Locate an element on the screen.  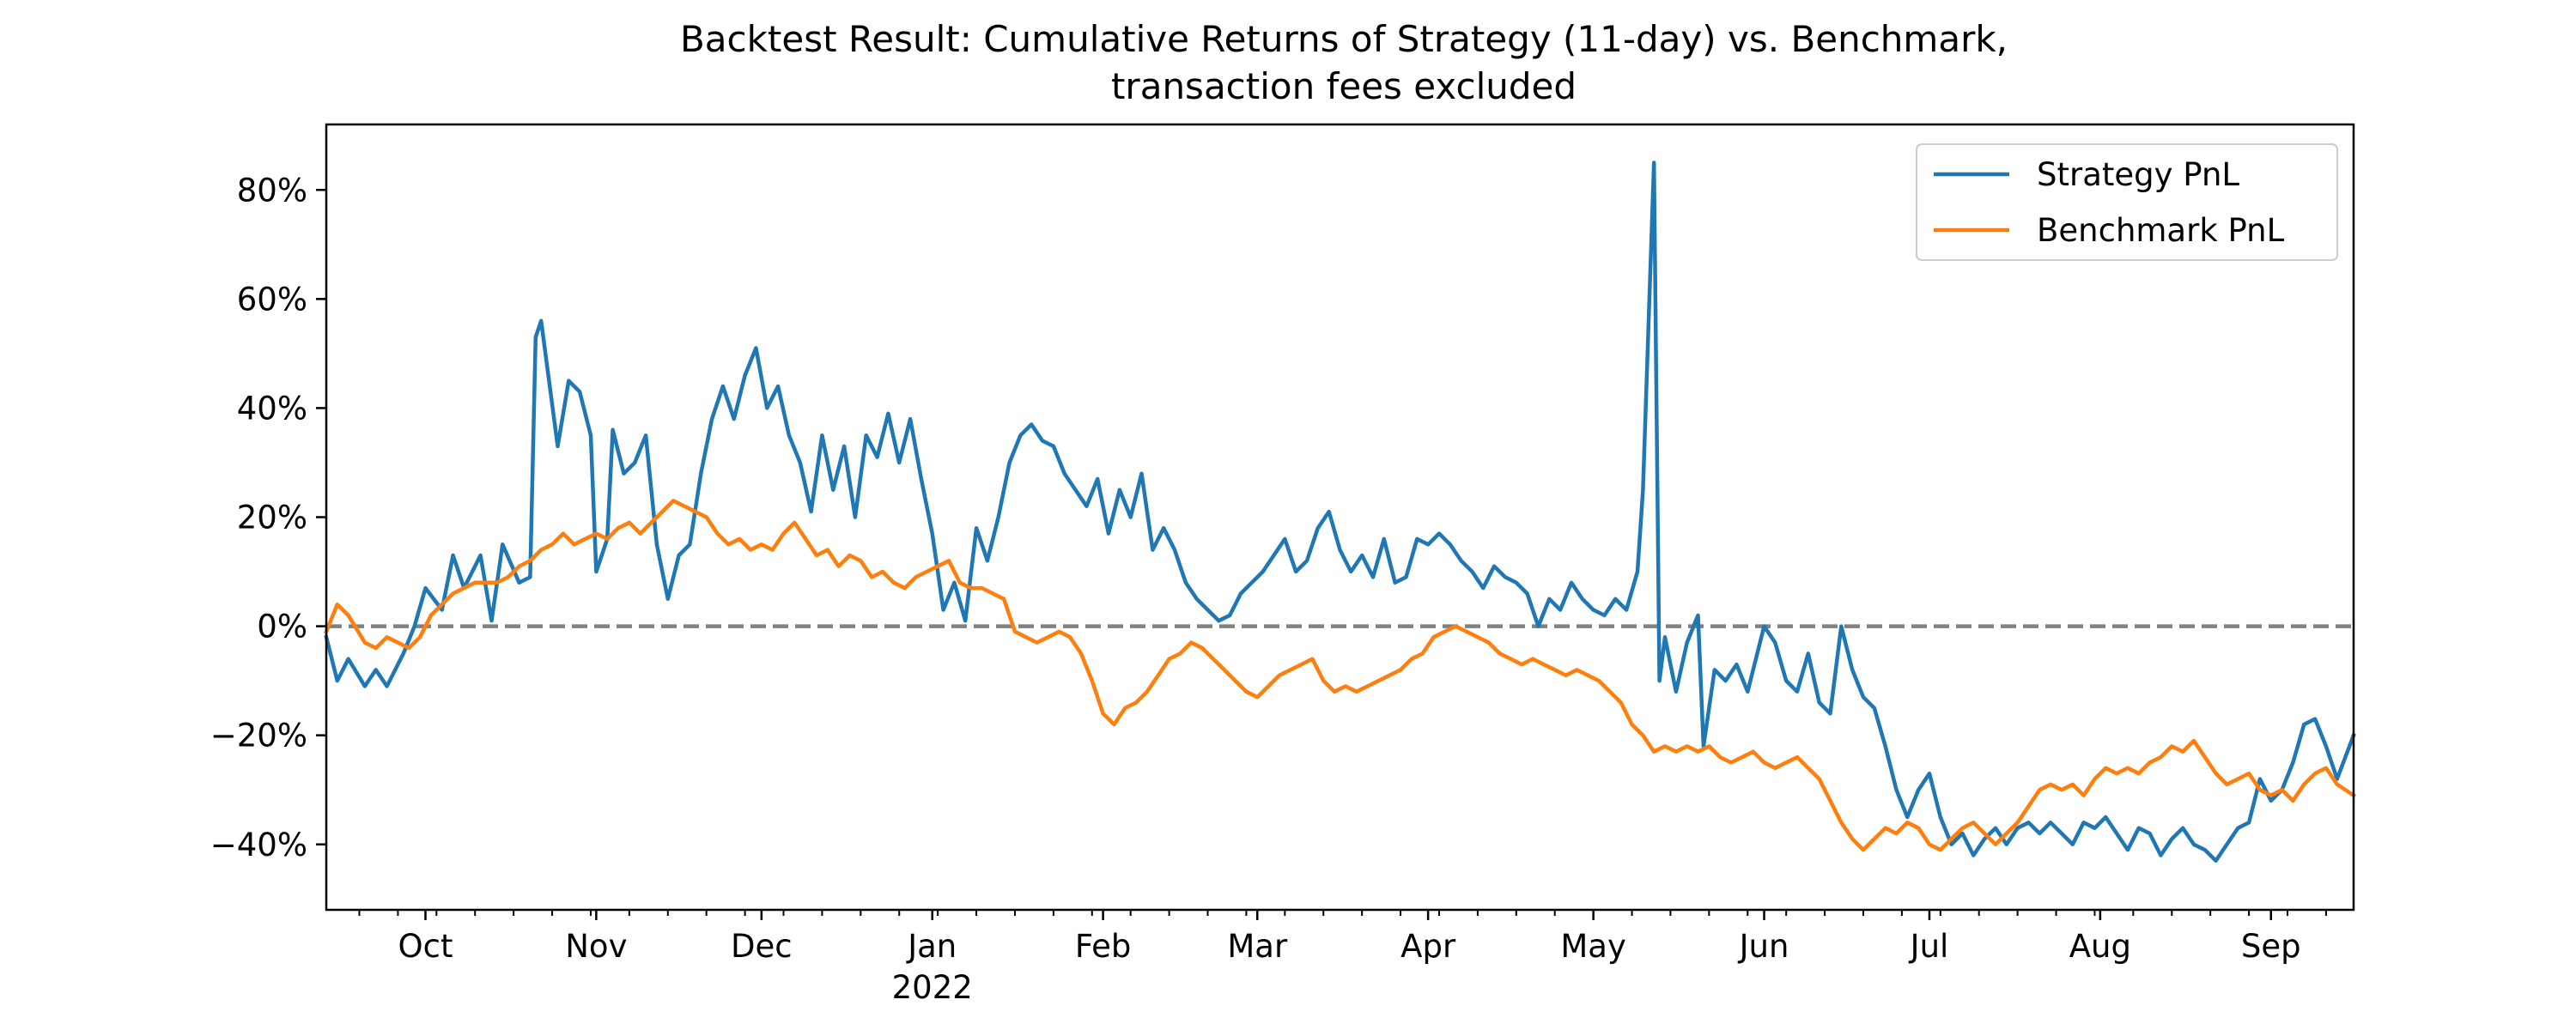
x-tick-label: Jul is located at coordinates (1929, 946).